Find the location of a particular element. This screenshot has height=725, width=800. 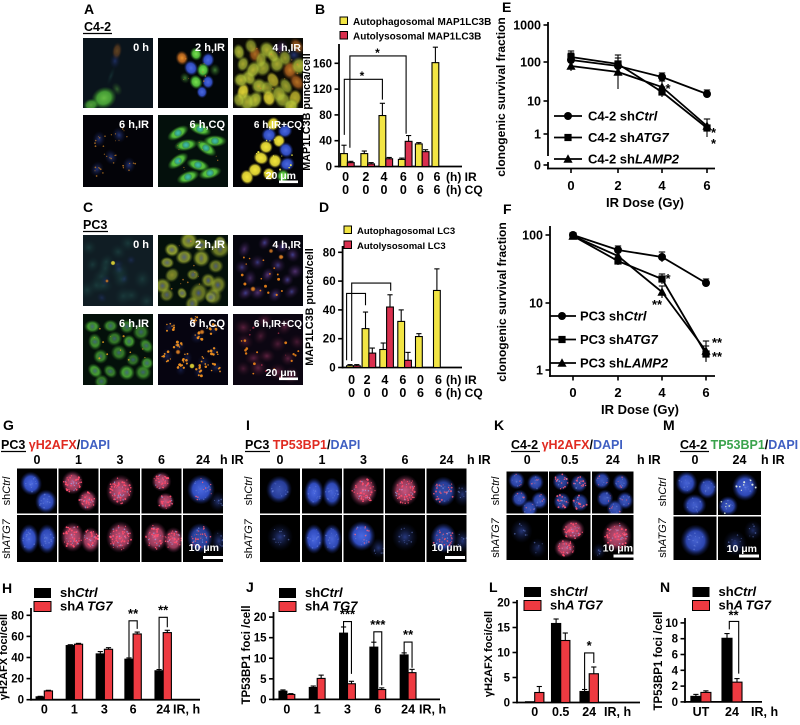

svg-text: clonogenic survival fraction is located at coordinates (501, 96).